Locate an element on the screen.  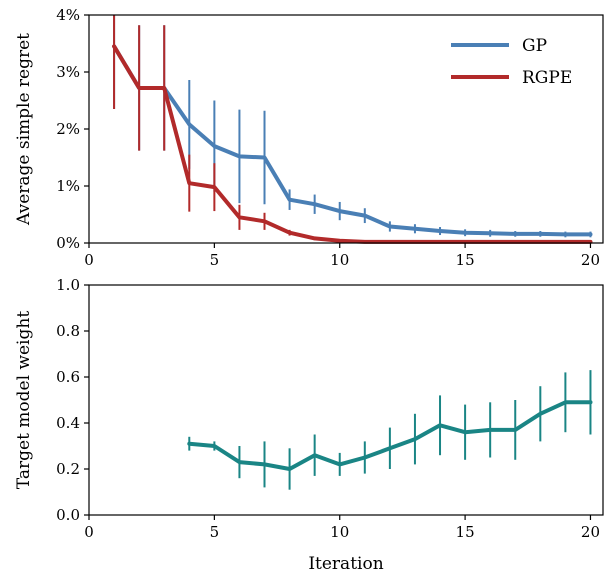
y-tick-label: 3% is located at coordinates (68, 72).